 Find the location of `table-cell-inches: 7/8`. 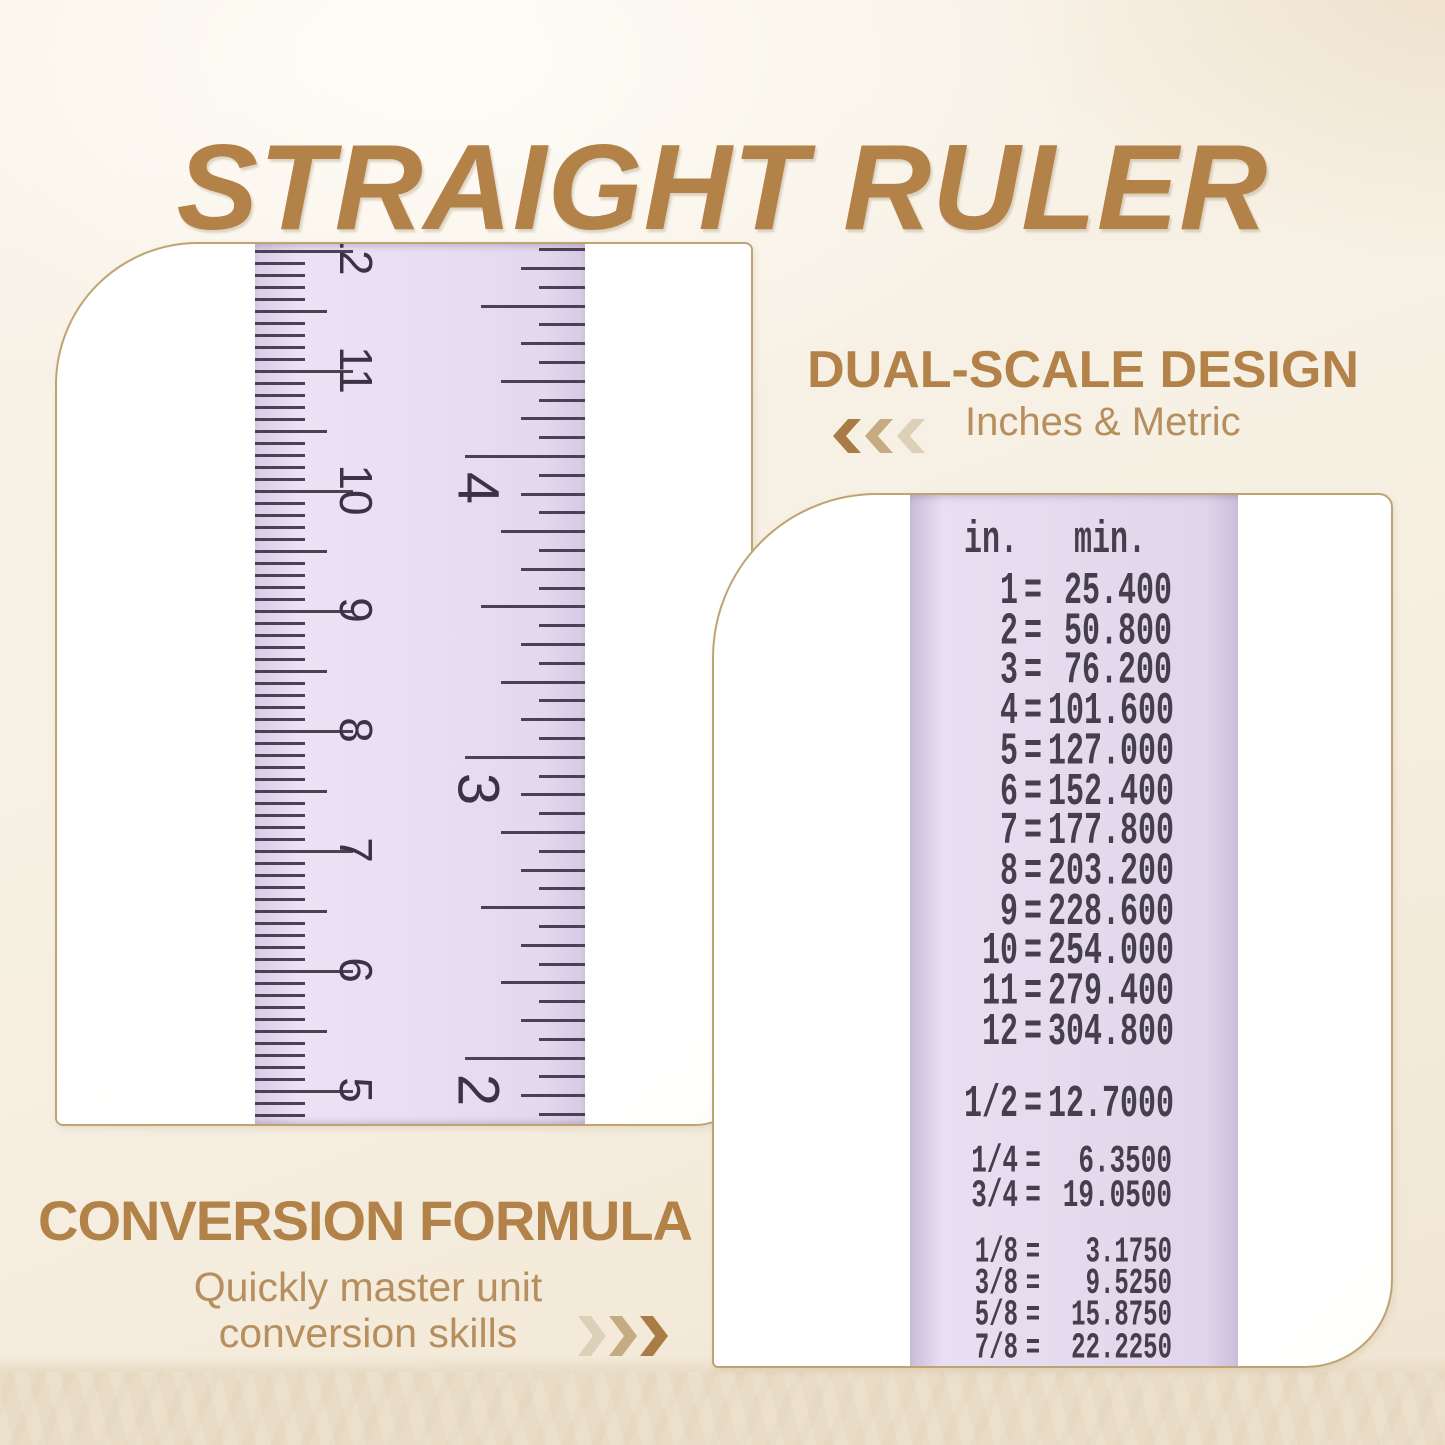

table-cell-inches: 7/8 is located at coordinates (996, 1347).